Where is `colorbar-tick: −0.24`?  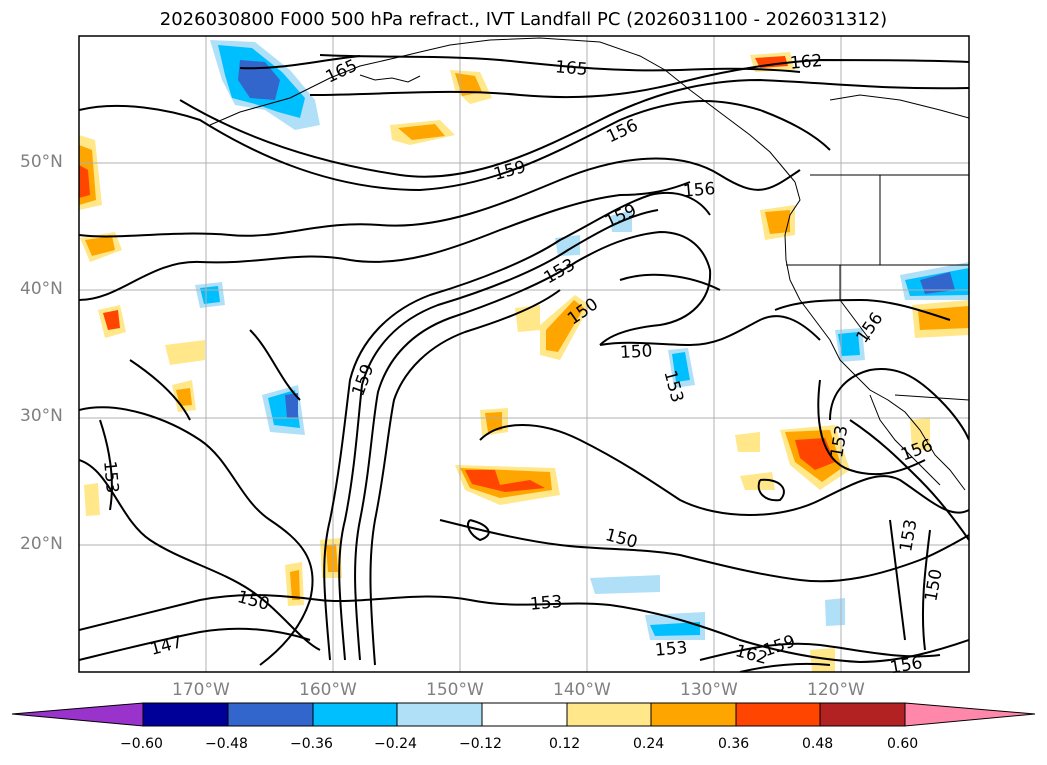
colorbar-tick: −0.24 is located at coordinates (395, 744).